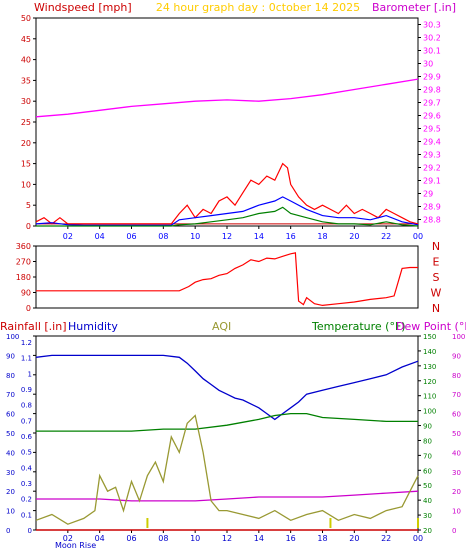  What do you see at coordinates (68, 236) in the screenshot?
I see `wind-x-tick-label: 02` at bounding box center [68, 236].